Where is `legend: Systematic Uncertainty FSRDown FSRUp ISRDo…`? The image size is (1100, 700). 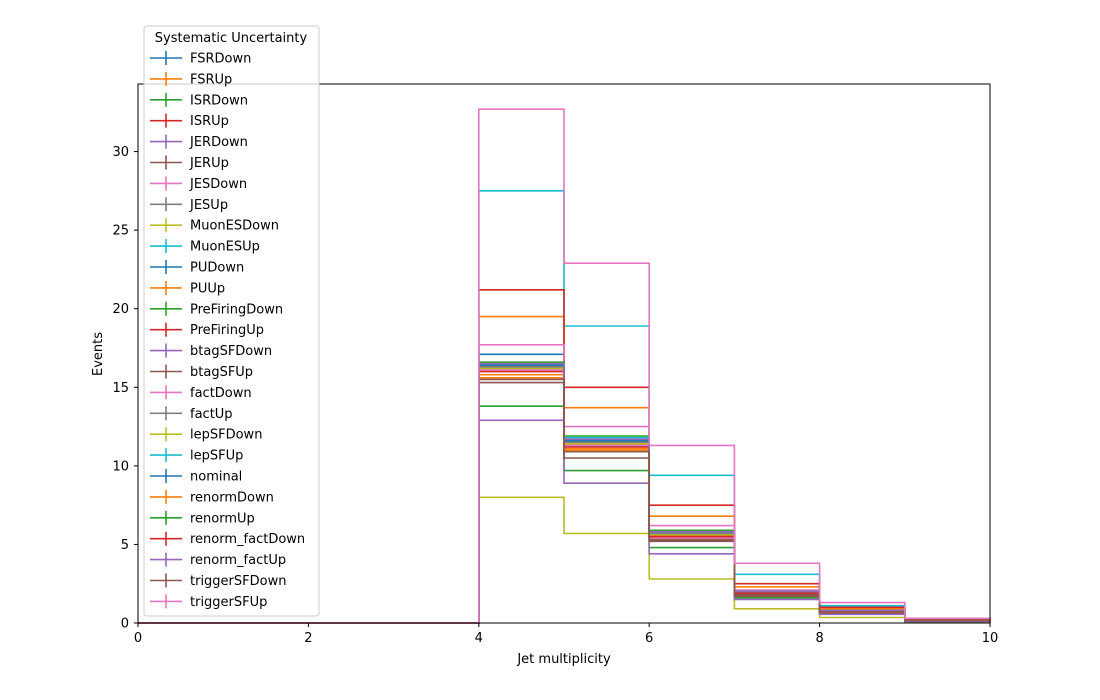
legend: Systematic Uncertainty FSRDown FSRUp ISRDo… is located at coordinates (231, 321).